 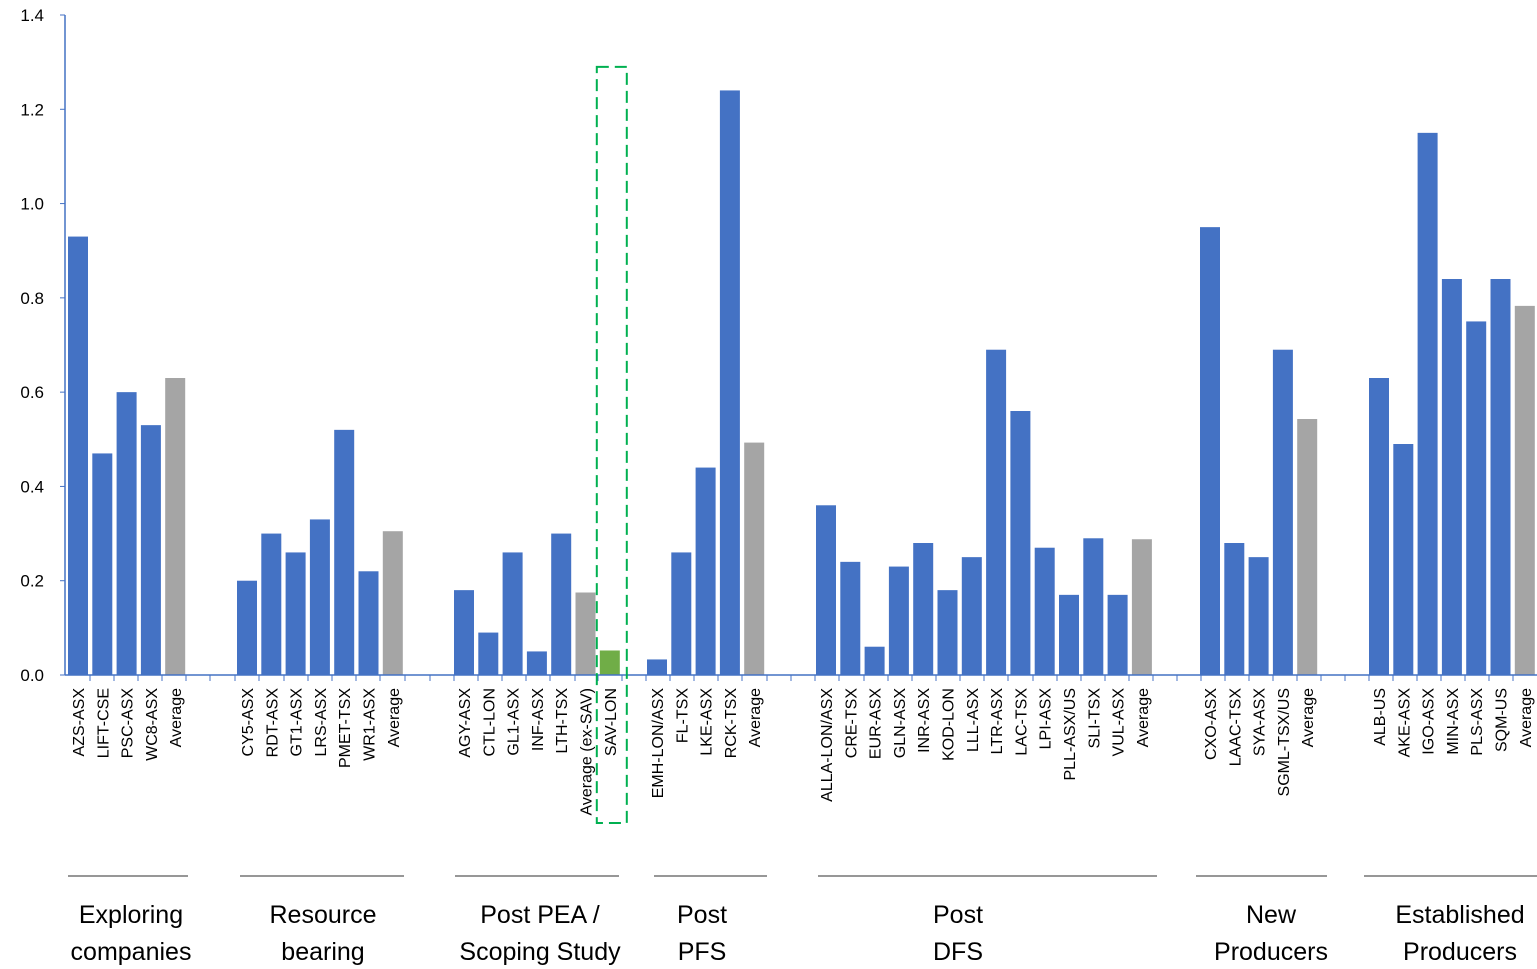 What do you see at coordinates (1477, 722) in the screenshot?
I see `x-category-label: PLS-ASX` at bounding box center [1477, 722].